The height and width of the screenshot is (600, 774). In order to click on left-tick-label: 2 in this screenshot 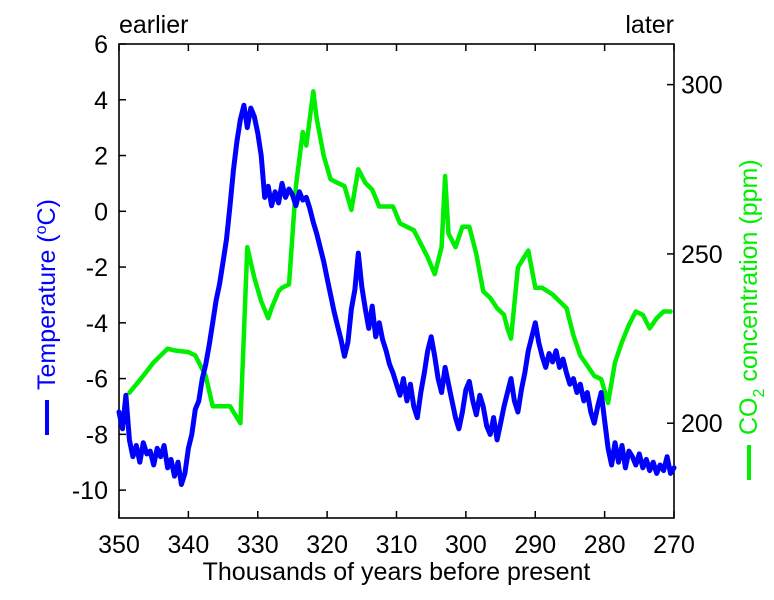, I will do `click(101, 157)`.